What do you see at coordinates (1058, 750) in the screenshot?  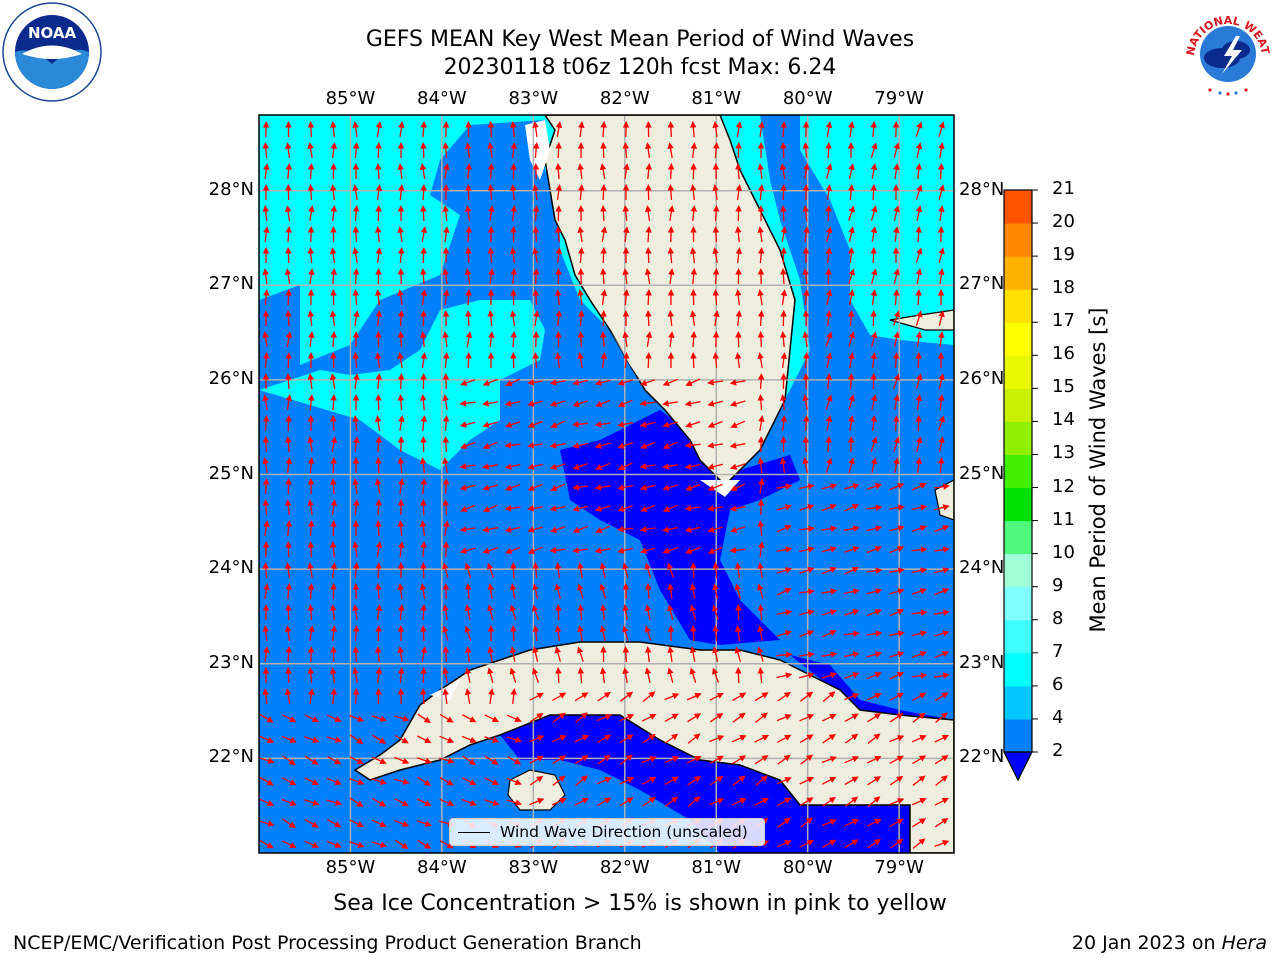 I see `colorbar-tick-label: 2` at bounding box center [1058, 750].